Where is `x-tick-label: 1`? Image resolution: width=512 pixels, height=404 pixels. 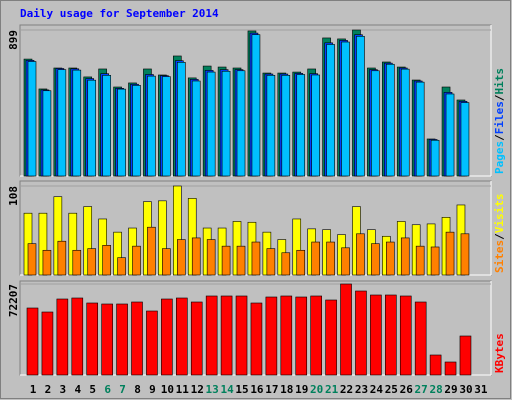
x-tick-label: 1 is located at coordinates (33, 389).